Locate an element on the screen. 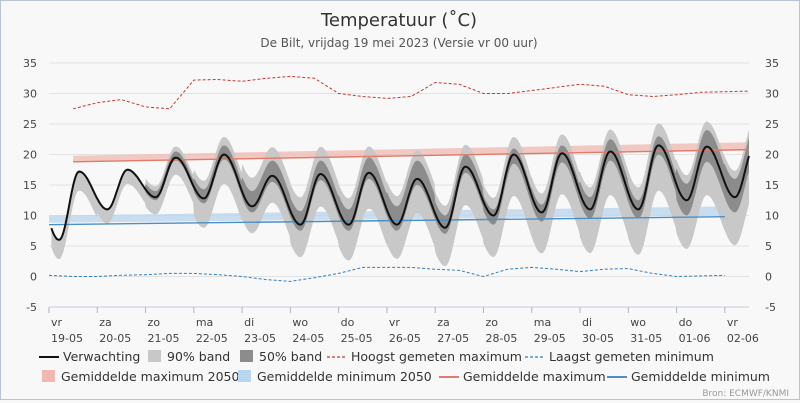 The height and width of the screenshot is (403, 800). y-tick-left-0: 0 is located at coordinates (33, 277).